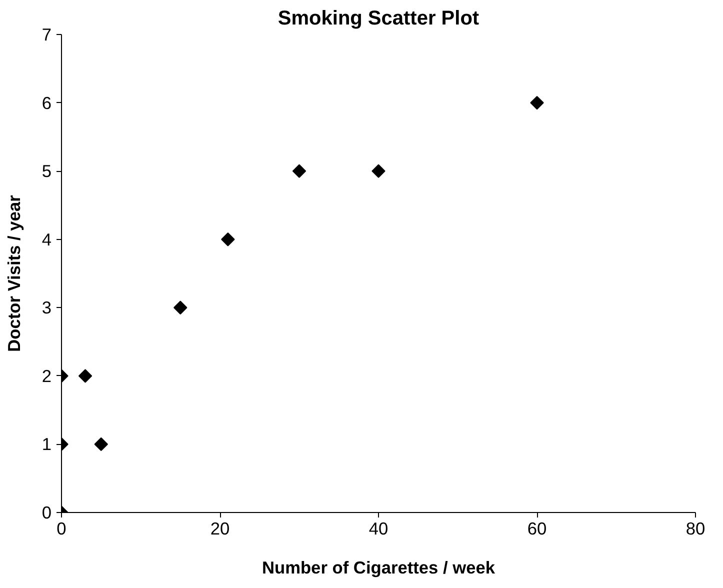 The image size is (723, 588). I want to click on y-axis-title: Doctor Visits / year, so click(14, 273).